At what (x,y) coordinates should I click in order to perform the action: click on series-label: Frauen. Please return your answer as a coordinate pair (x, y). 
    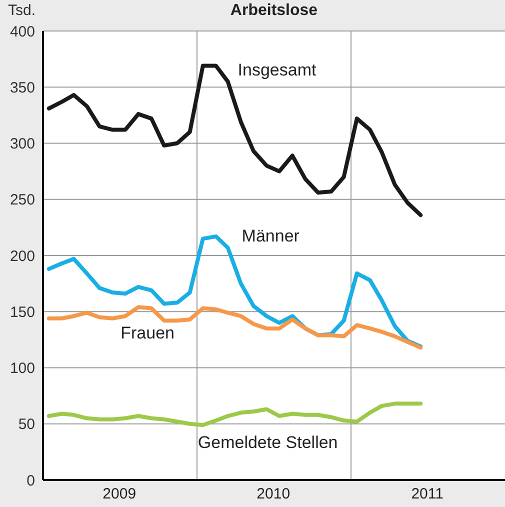
    Looking at the image, I should click on (147, 332).